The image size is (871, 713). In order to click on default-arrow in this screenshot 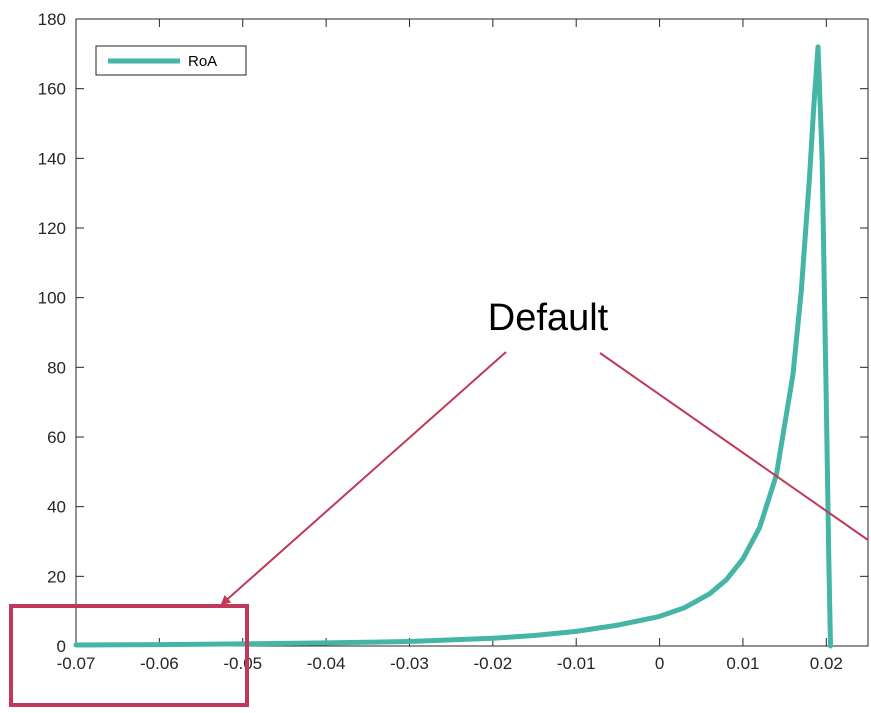, I will do `click(363, 478)`.